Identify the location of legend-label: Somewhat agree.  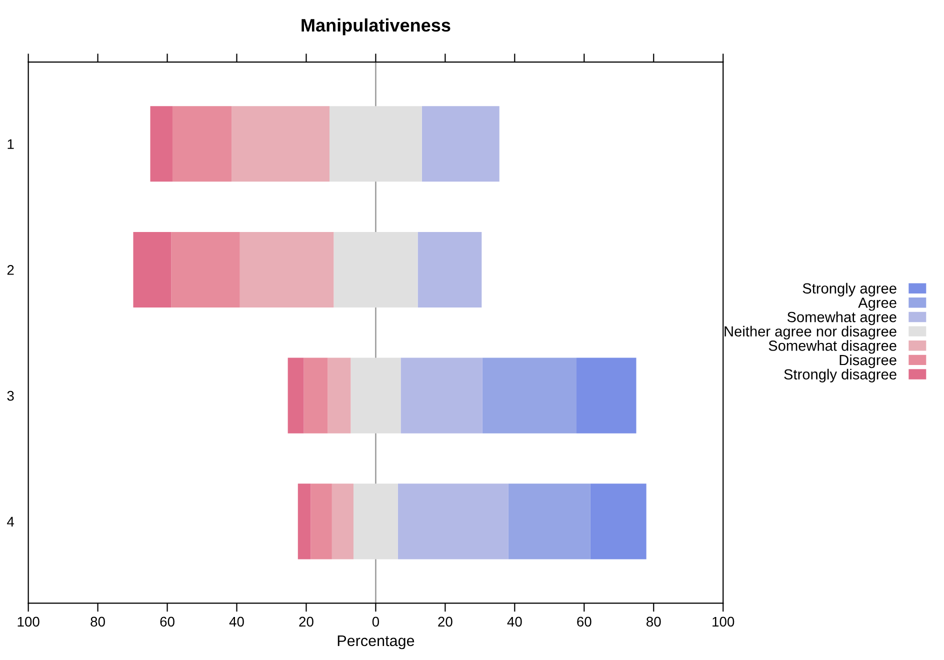
(841, 319).